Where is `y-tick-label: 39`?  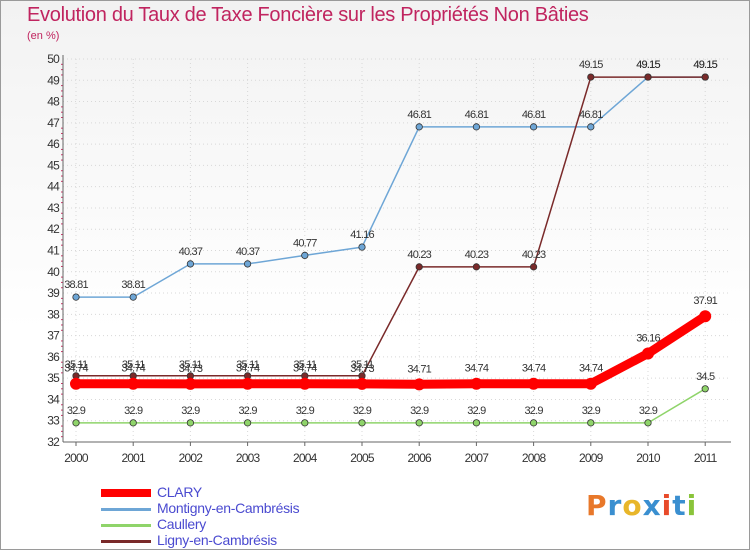
y-tick-label: 39 is located at coordinates (53, 293).